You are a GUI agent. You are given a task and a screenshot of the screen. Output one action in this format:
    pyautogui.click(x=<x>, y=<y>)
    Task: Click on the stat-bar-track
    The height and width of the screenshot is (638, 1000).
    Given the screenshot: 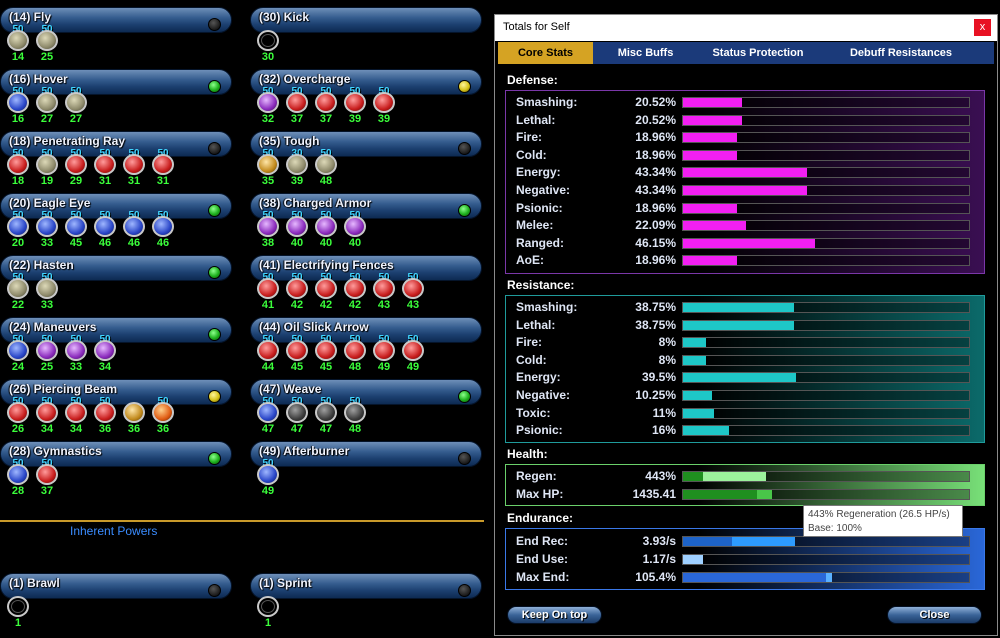 What is the action you would take?
    pyautogui.click(x=826, y=431)
    